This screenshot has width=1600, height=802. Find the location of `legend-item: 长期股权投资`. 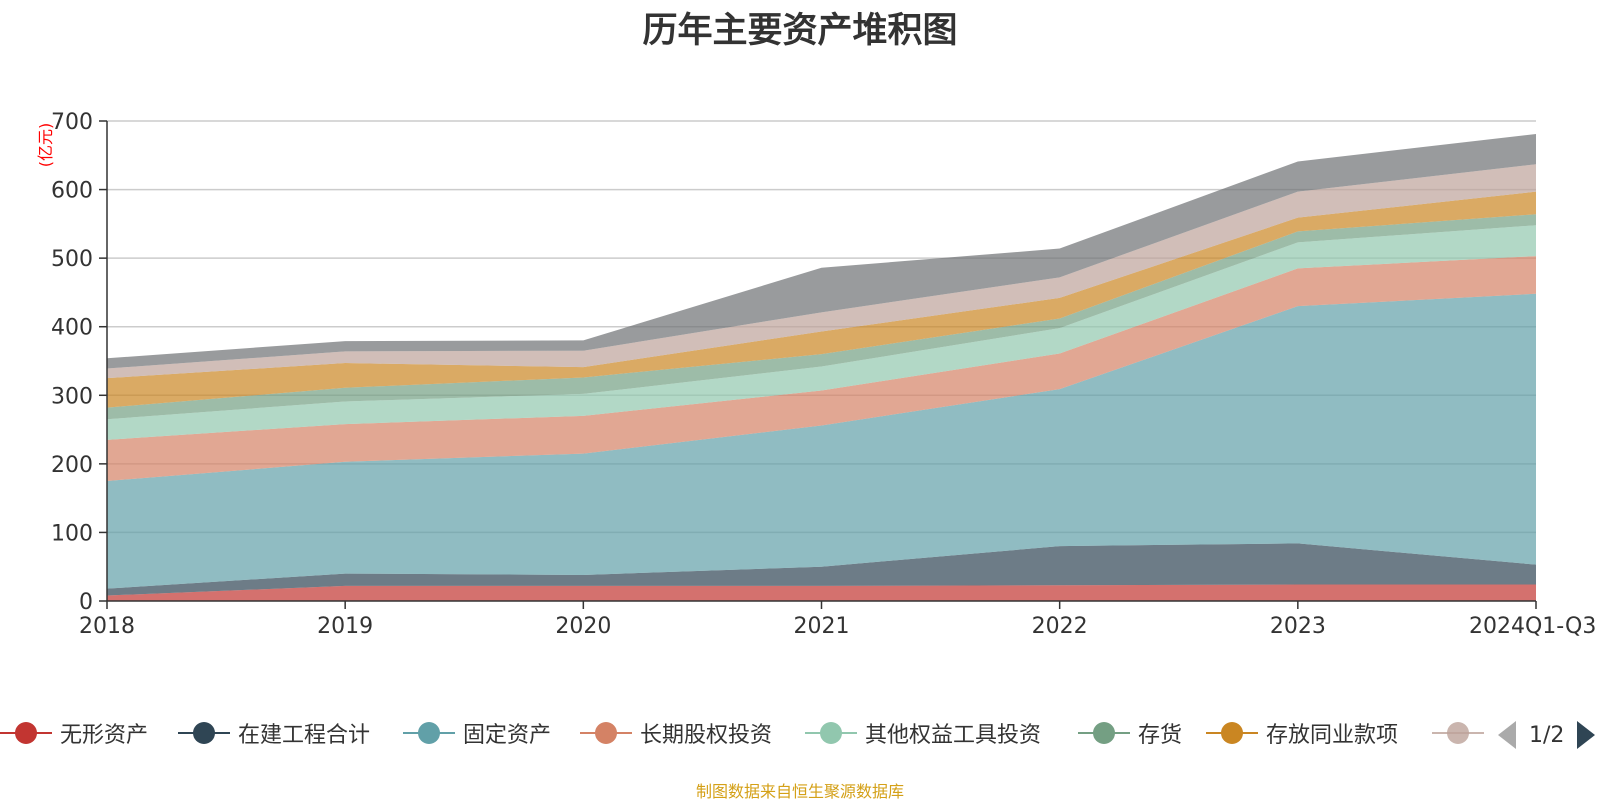

legend-item: 长期股权投资 is located at coordinates (676, 733).